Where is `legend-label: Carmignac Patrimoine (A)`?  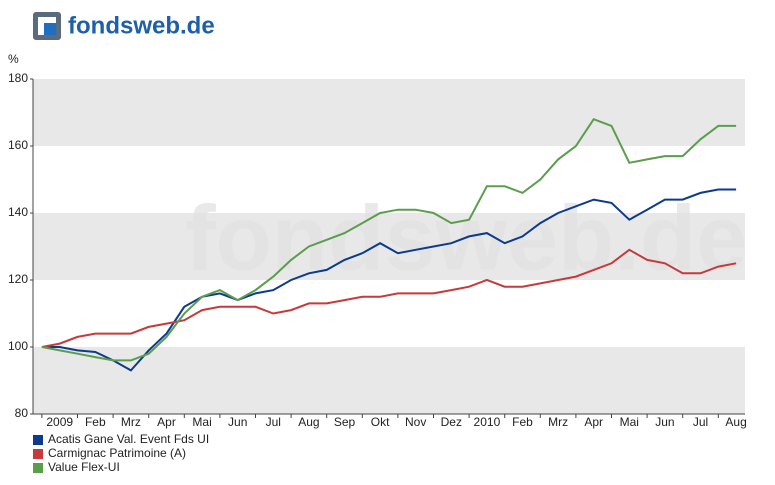 legend-label: Carmignac Patrimoine (A) is located at coordinates (117, 453).